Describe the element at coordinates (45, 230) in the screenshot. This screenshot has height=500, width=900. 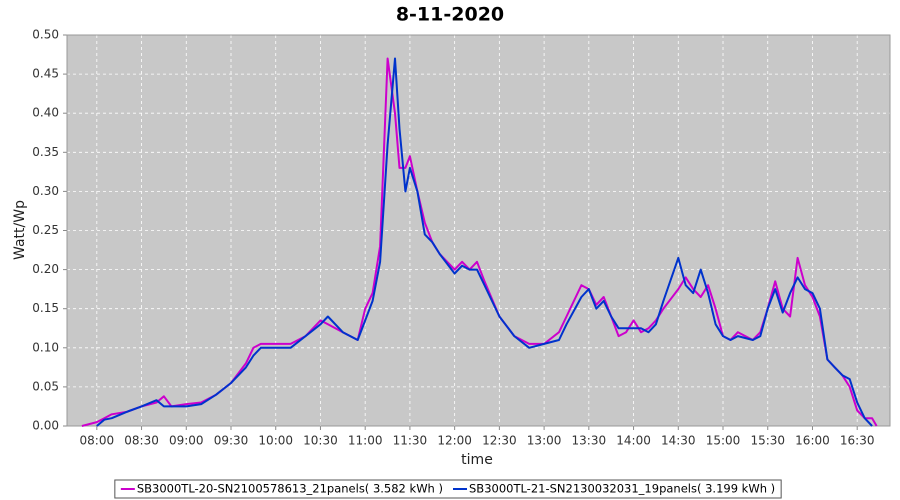
I see `y-tick-label: 0.25` at that location.